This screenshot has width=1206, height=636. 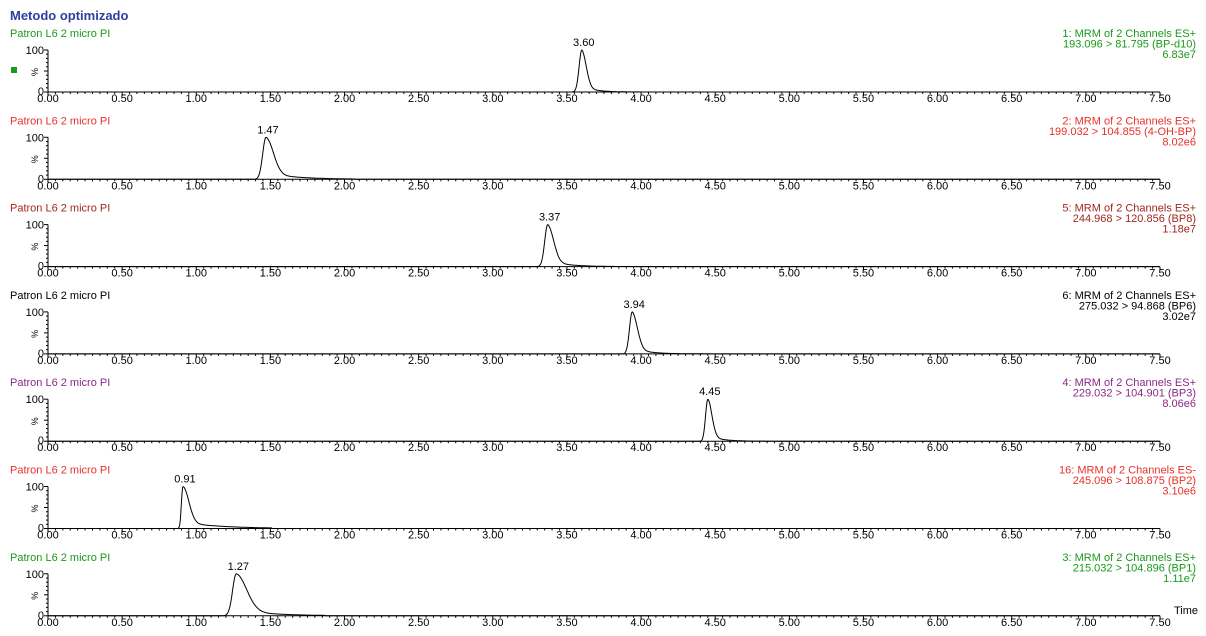 I want to click on x-tick-label: 1.00, so click(x=196, y=536).